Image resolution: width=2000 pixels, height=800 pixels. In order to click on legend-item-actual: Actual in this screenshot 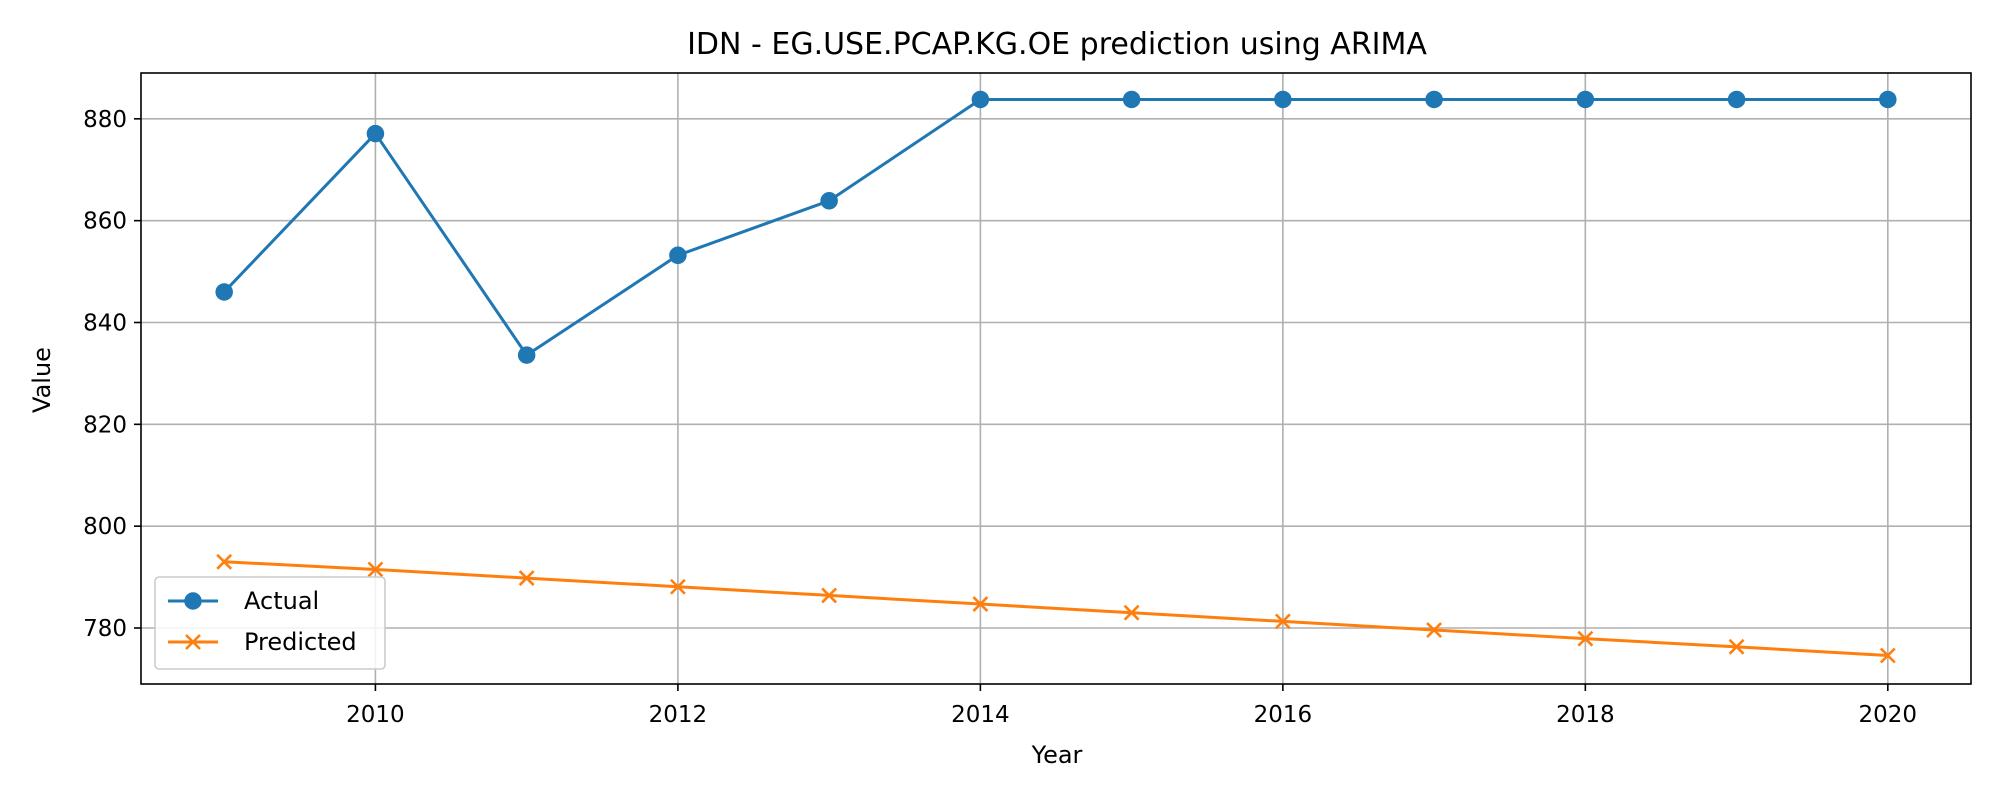, I will do `click(243, 601)`.